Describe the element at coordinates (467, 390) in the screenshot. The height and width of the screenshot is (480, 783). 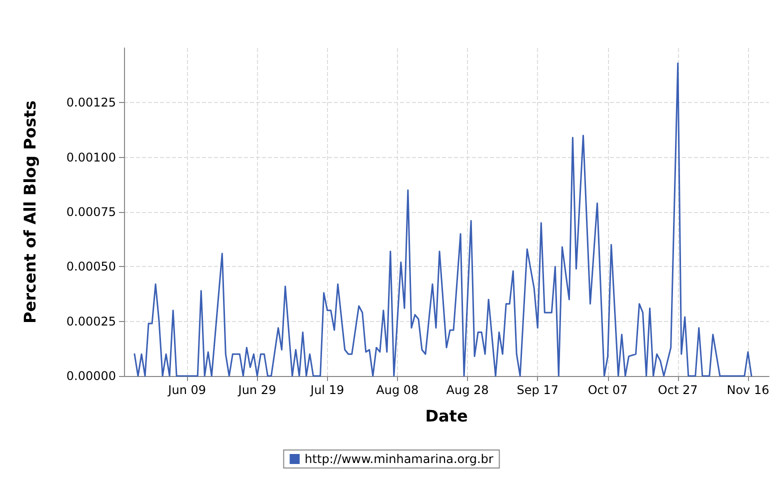
I see `x-tick-label: Aug 28` at that location.